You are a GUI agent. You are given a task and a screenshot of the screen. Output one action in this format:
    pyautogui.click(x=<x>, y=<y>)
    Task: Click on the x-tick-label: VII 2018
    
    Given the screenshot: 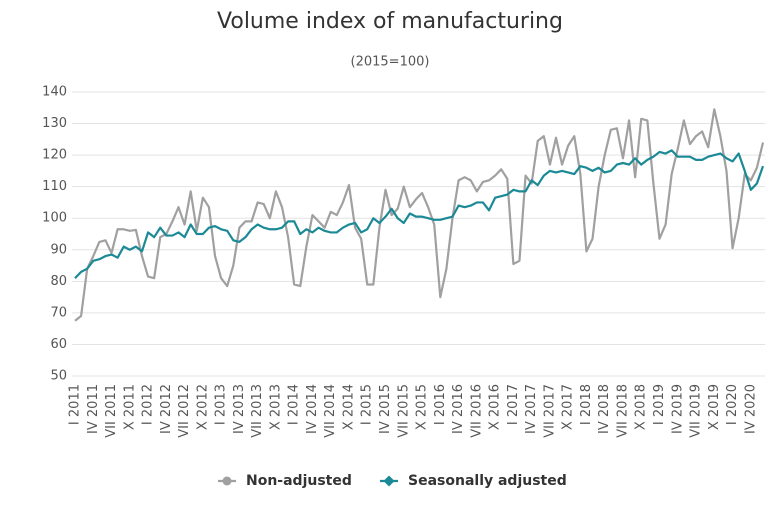 What is the action you would take?
    pyautogui.click(x=622, y=411)
    